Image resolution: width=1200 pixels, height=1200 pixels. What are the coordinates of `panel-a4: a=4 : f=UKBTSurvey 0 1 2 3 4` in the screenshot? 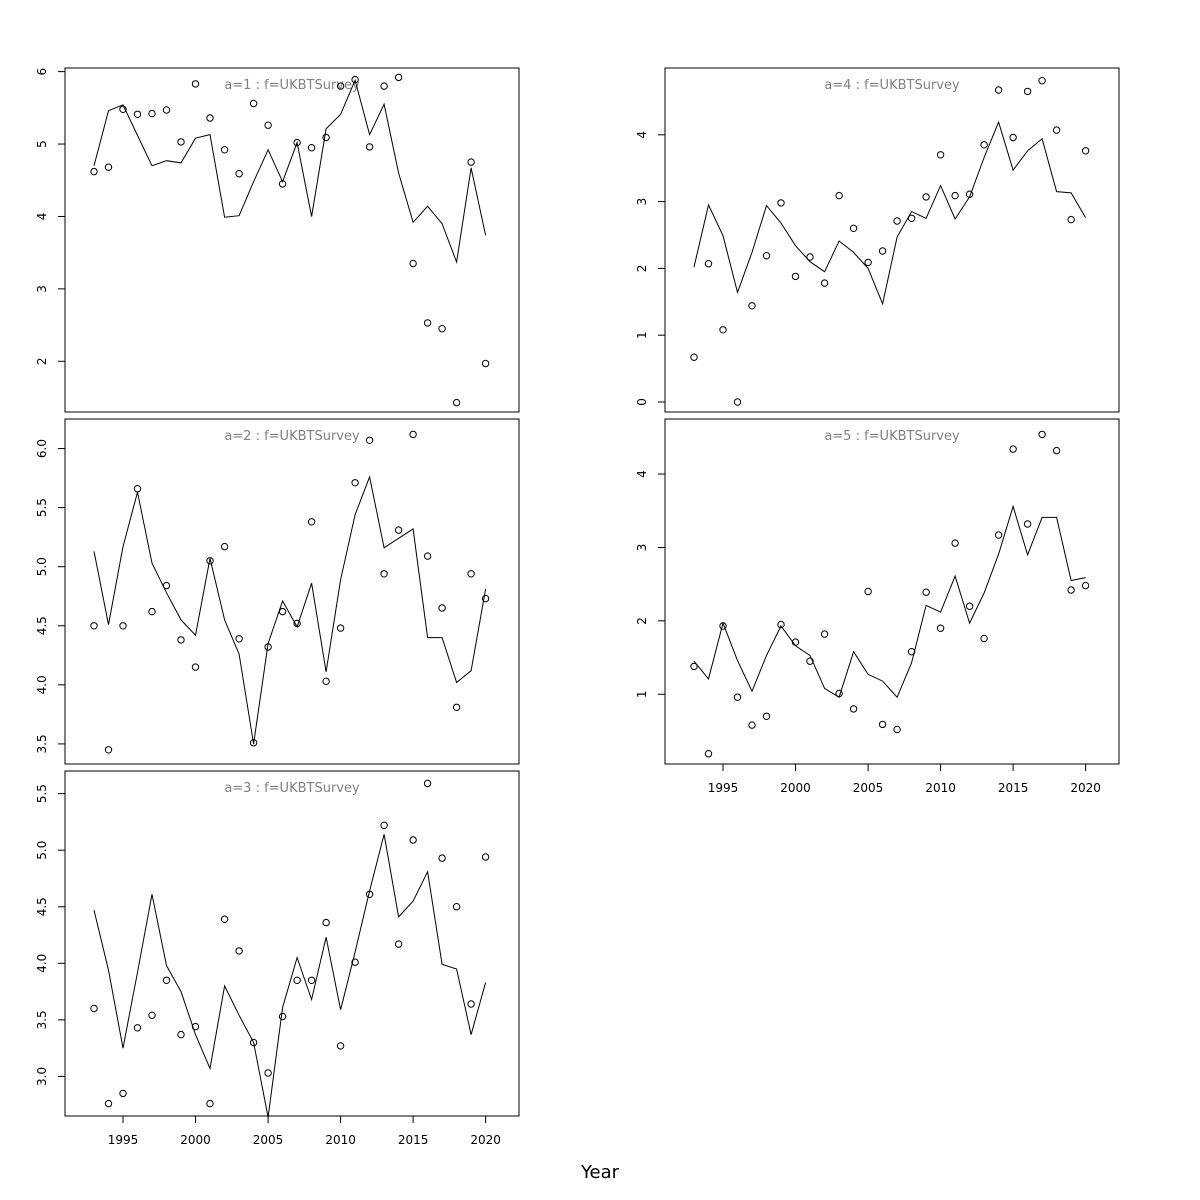 It's located at (877, 240).